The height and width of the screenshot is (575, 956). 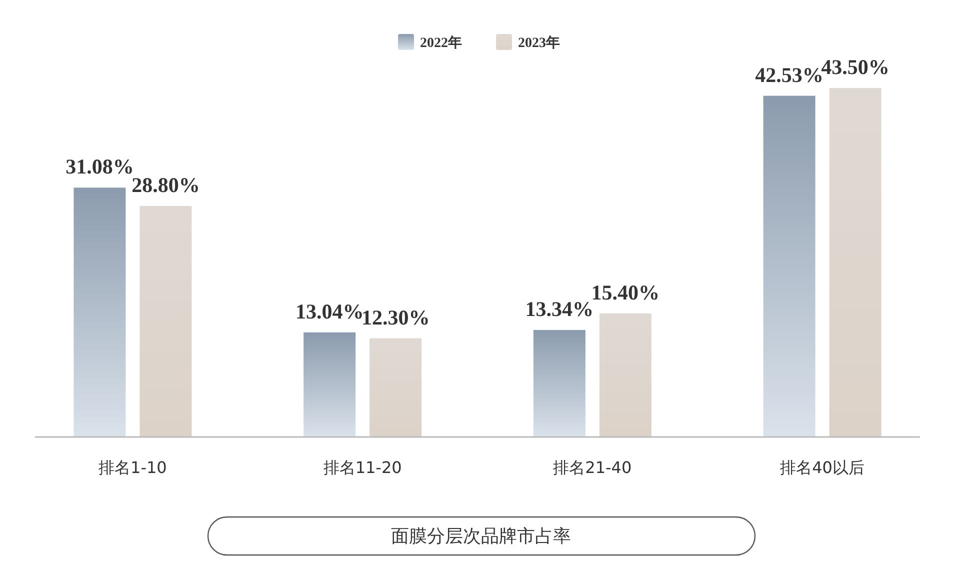 I want to click on data-label: 31.08%, so click(x=100, y=166).